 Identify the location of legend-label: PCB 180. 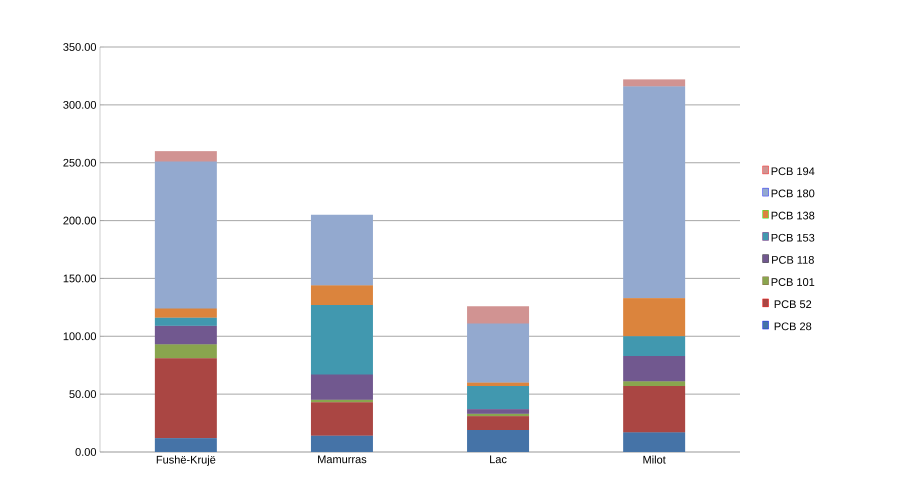
(793, 194).